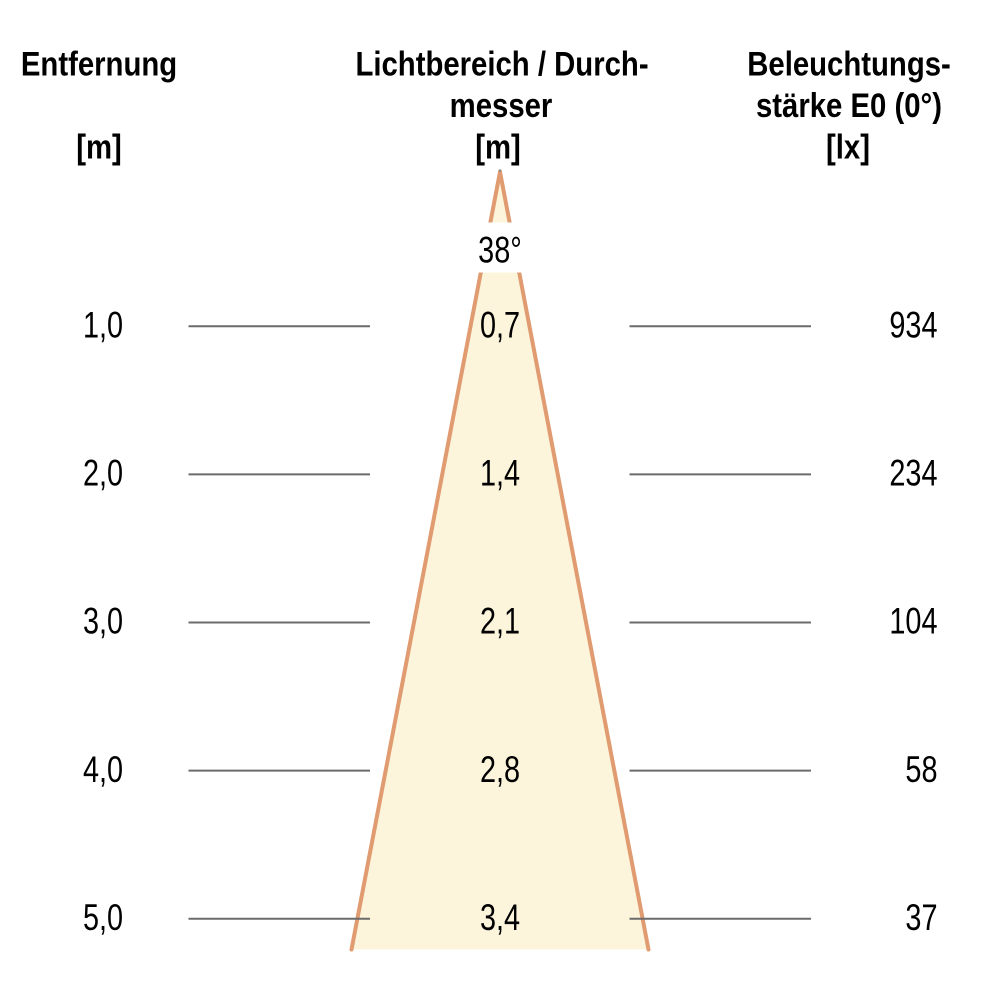 The height and width of the screenshot is (1000, 1000). Describe the element at coordinates (500, 473) in the screenshot. I see `svg-text: 1,4` at that location.